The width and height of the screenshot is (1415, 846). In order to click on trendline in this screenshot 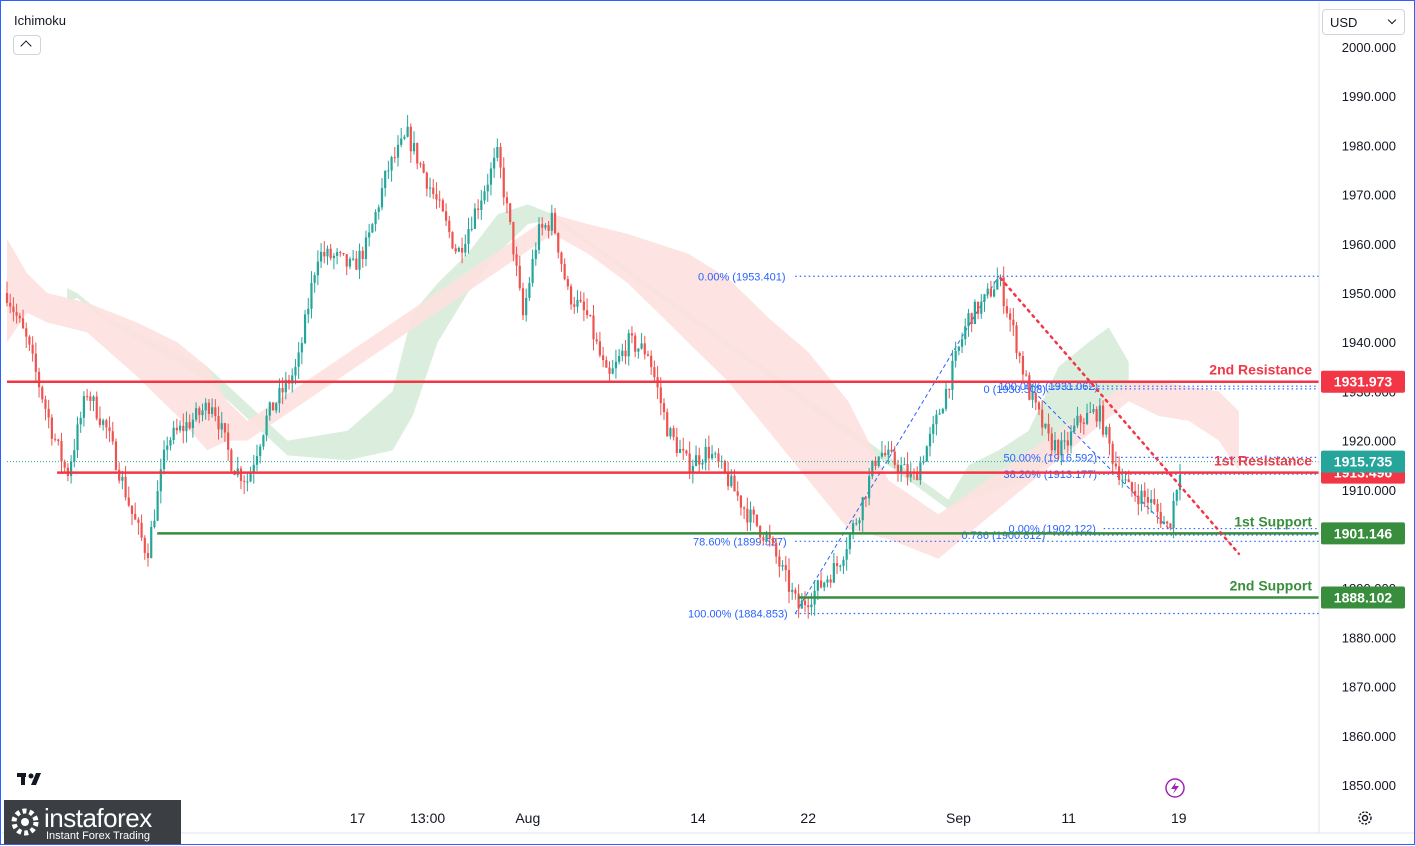, I will do `click(1120, 416)`.